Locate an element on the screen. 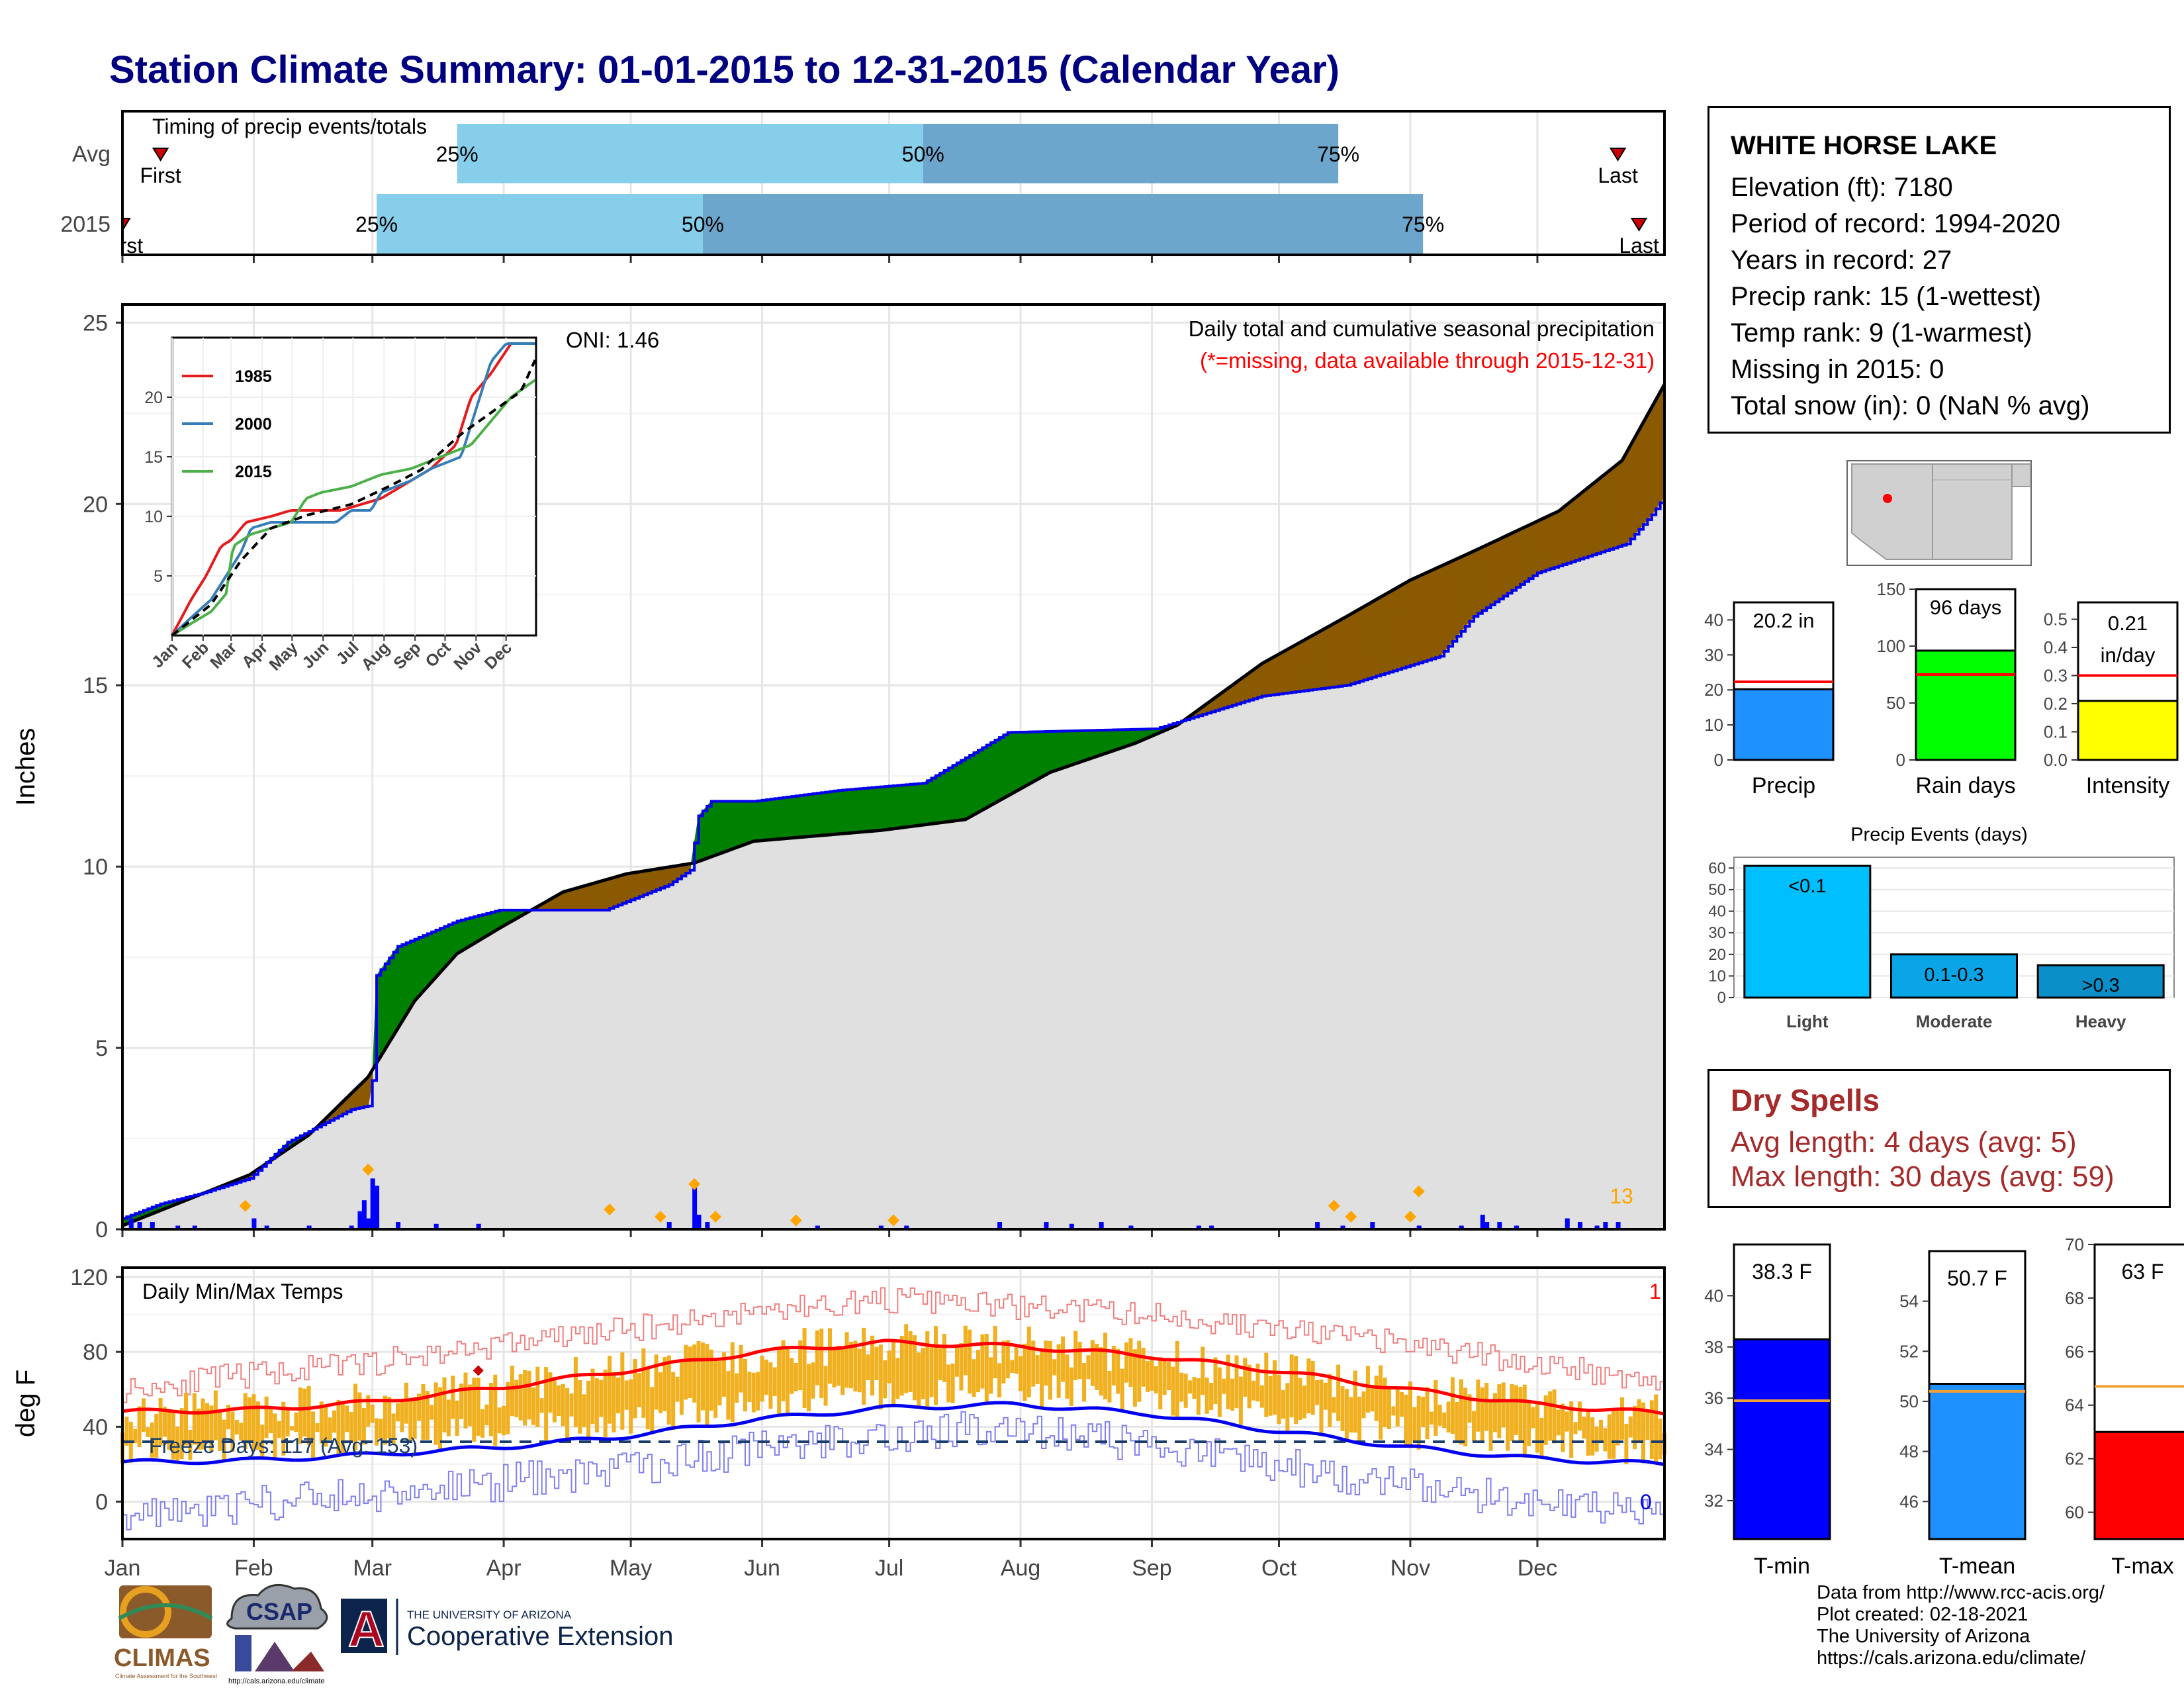 This screenshot has height=1688, width=2184. precip-event-bar-label: >0.3 is located at coordinates (2101, 985).